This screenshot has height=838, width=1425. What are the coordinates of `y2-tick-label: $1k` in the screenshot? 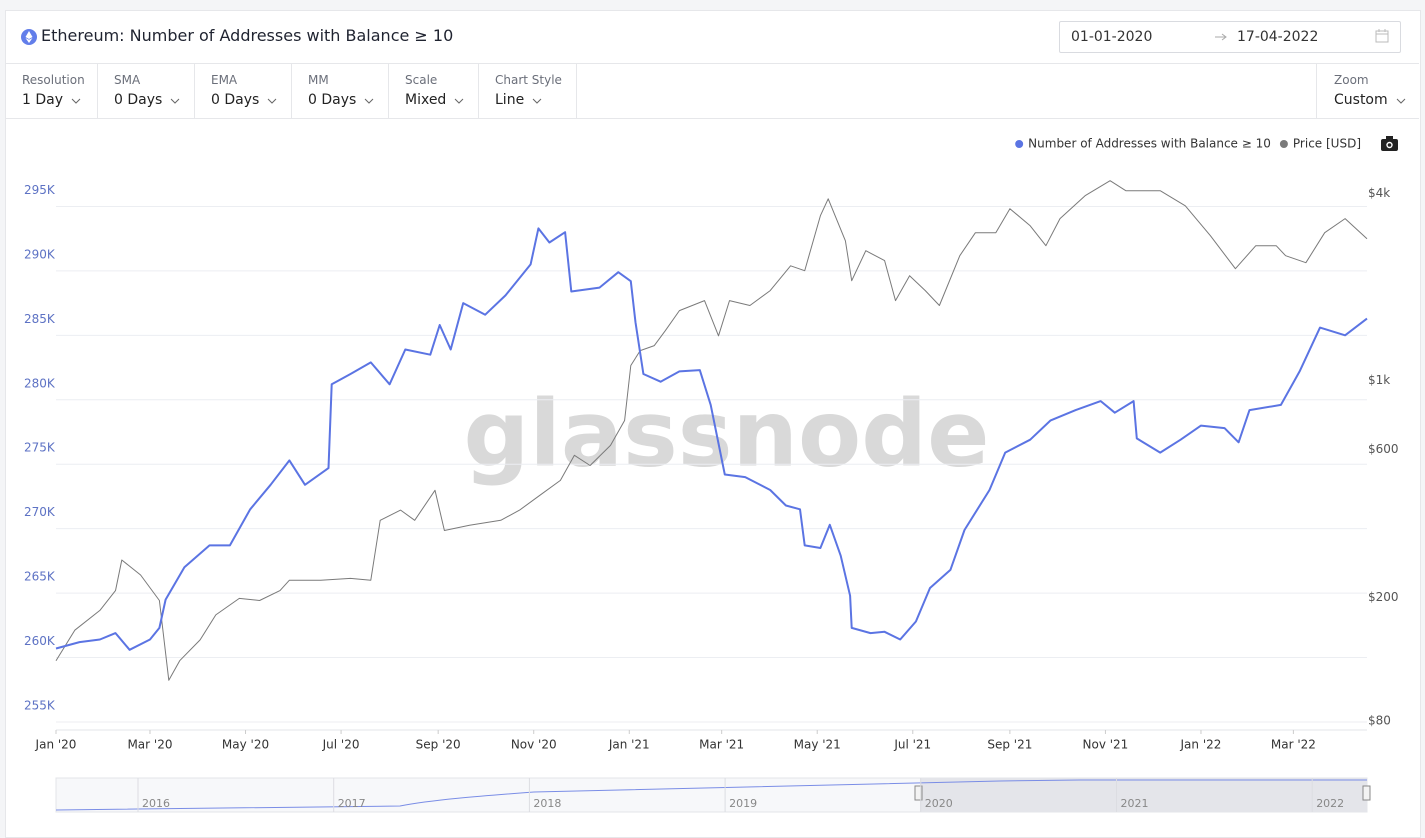 It's located at (1379, 380).